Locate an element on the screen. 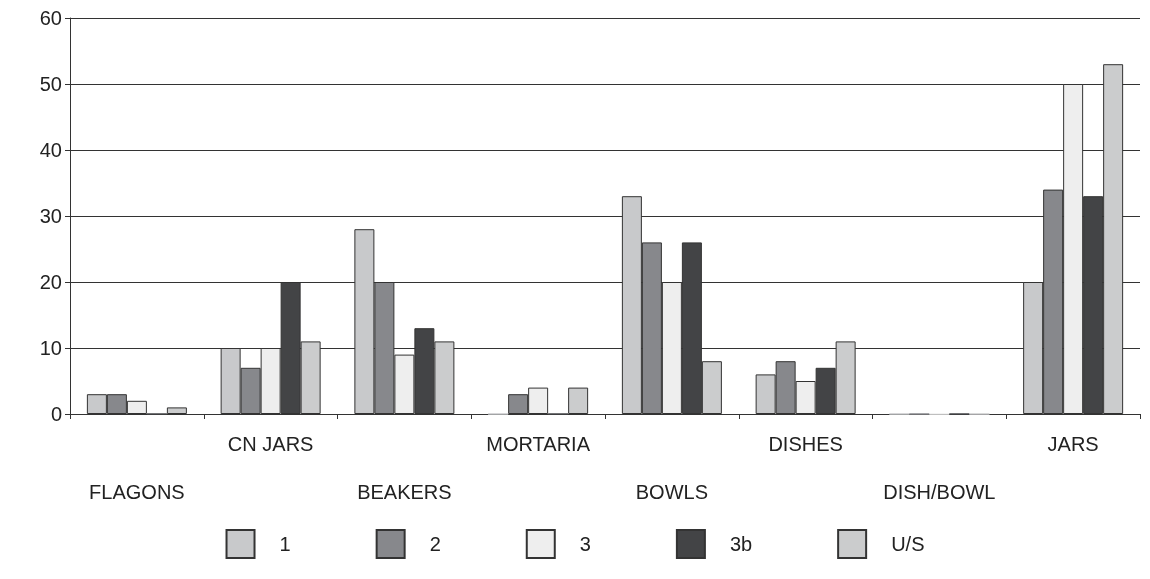 This screenshot has width=1150, height=579. x-tick-label: BOWLS is located at coordinates (671, 492).